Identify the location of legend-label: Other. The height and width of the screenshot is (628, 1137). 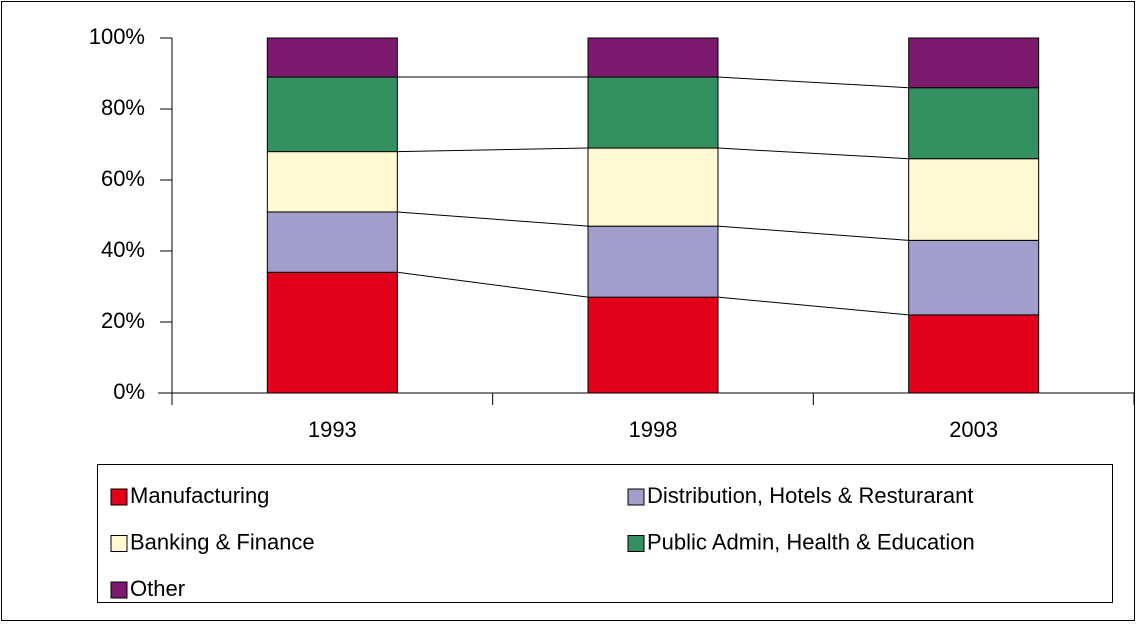
(157, 588).